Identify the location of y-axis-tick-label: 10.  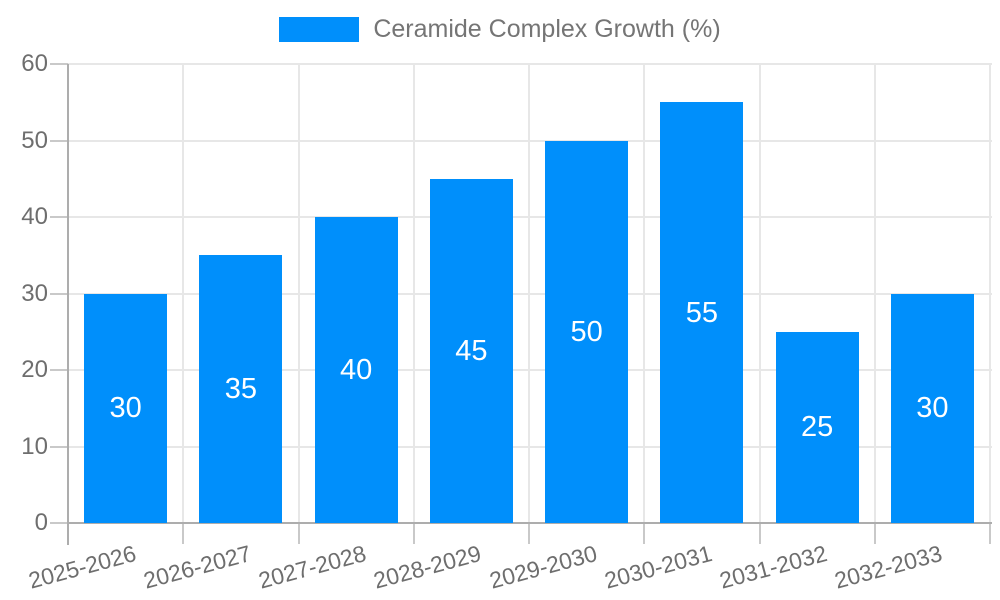
(34, 446).